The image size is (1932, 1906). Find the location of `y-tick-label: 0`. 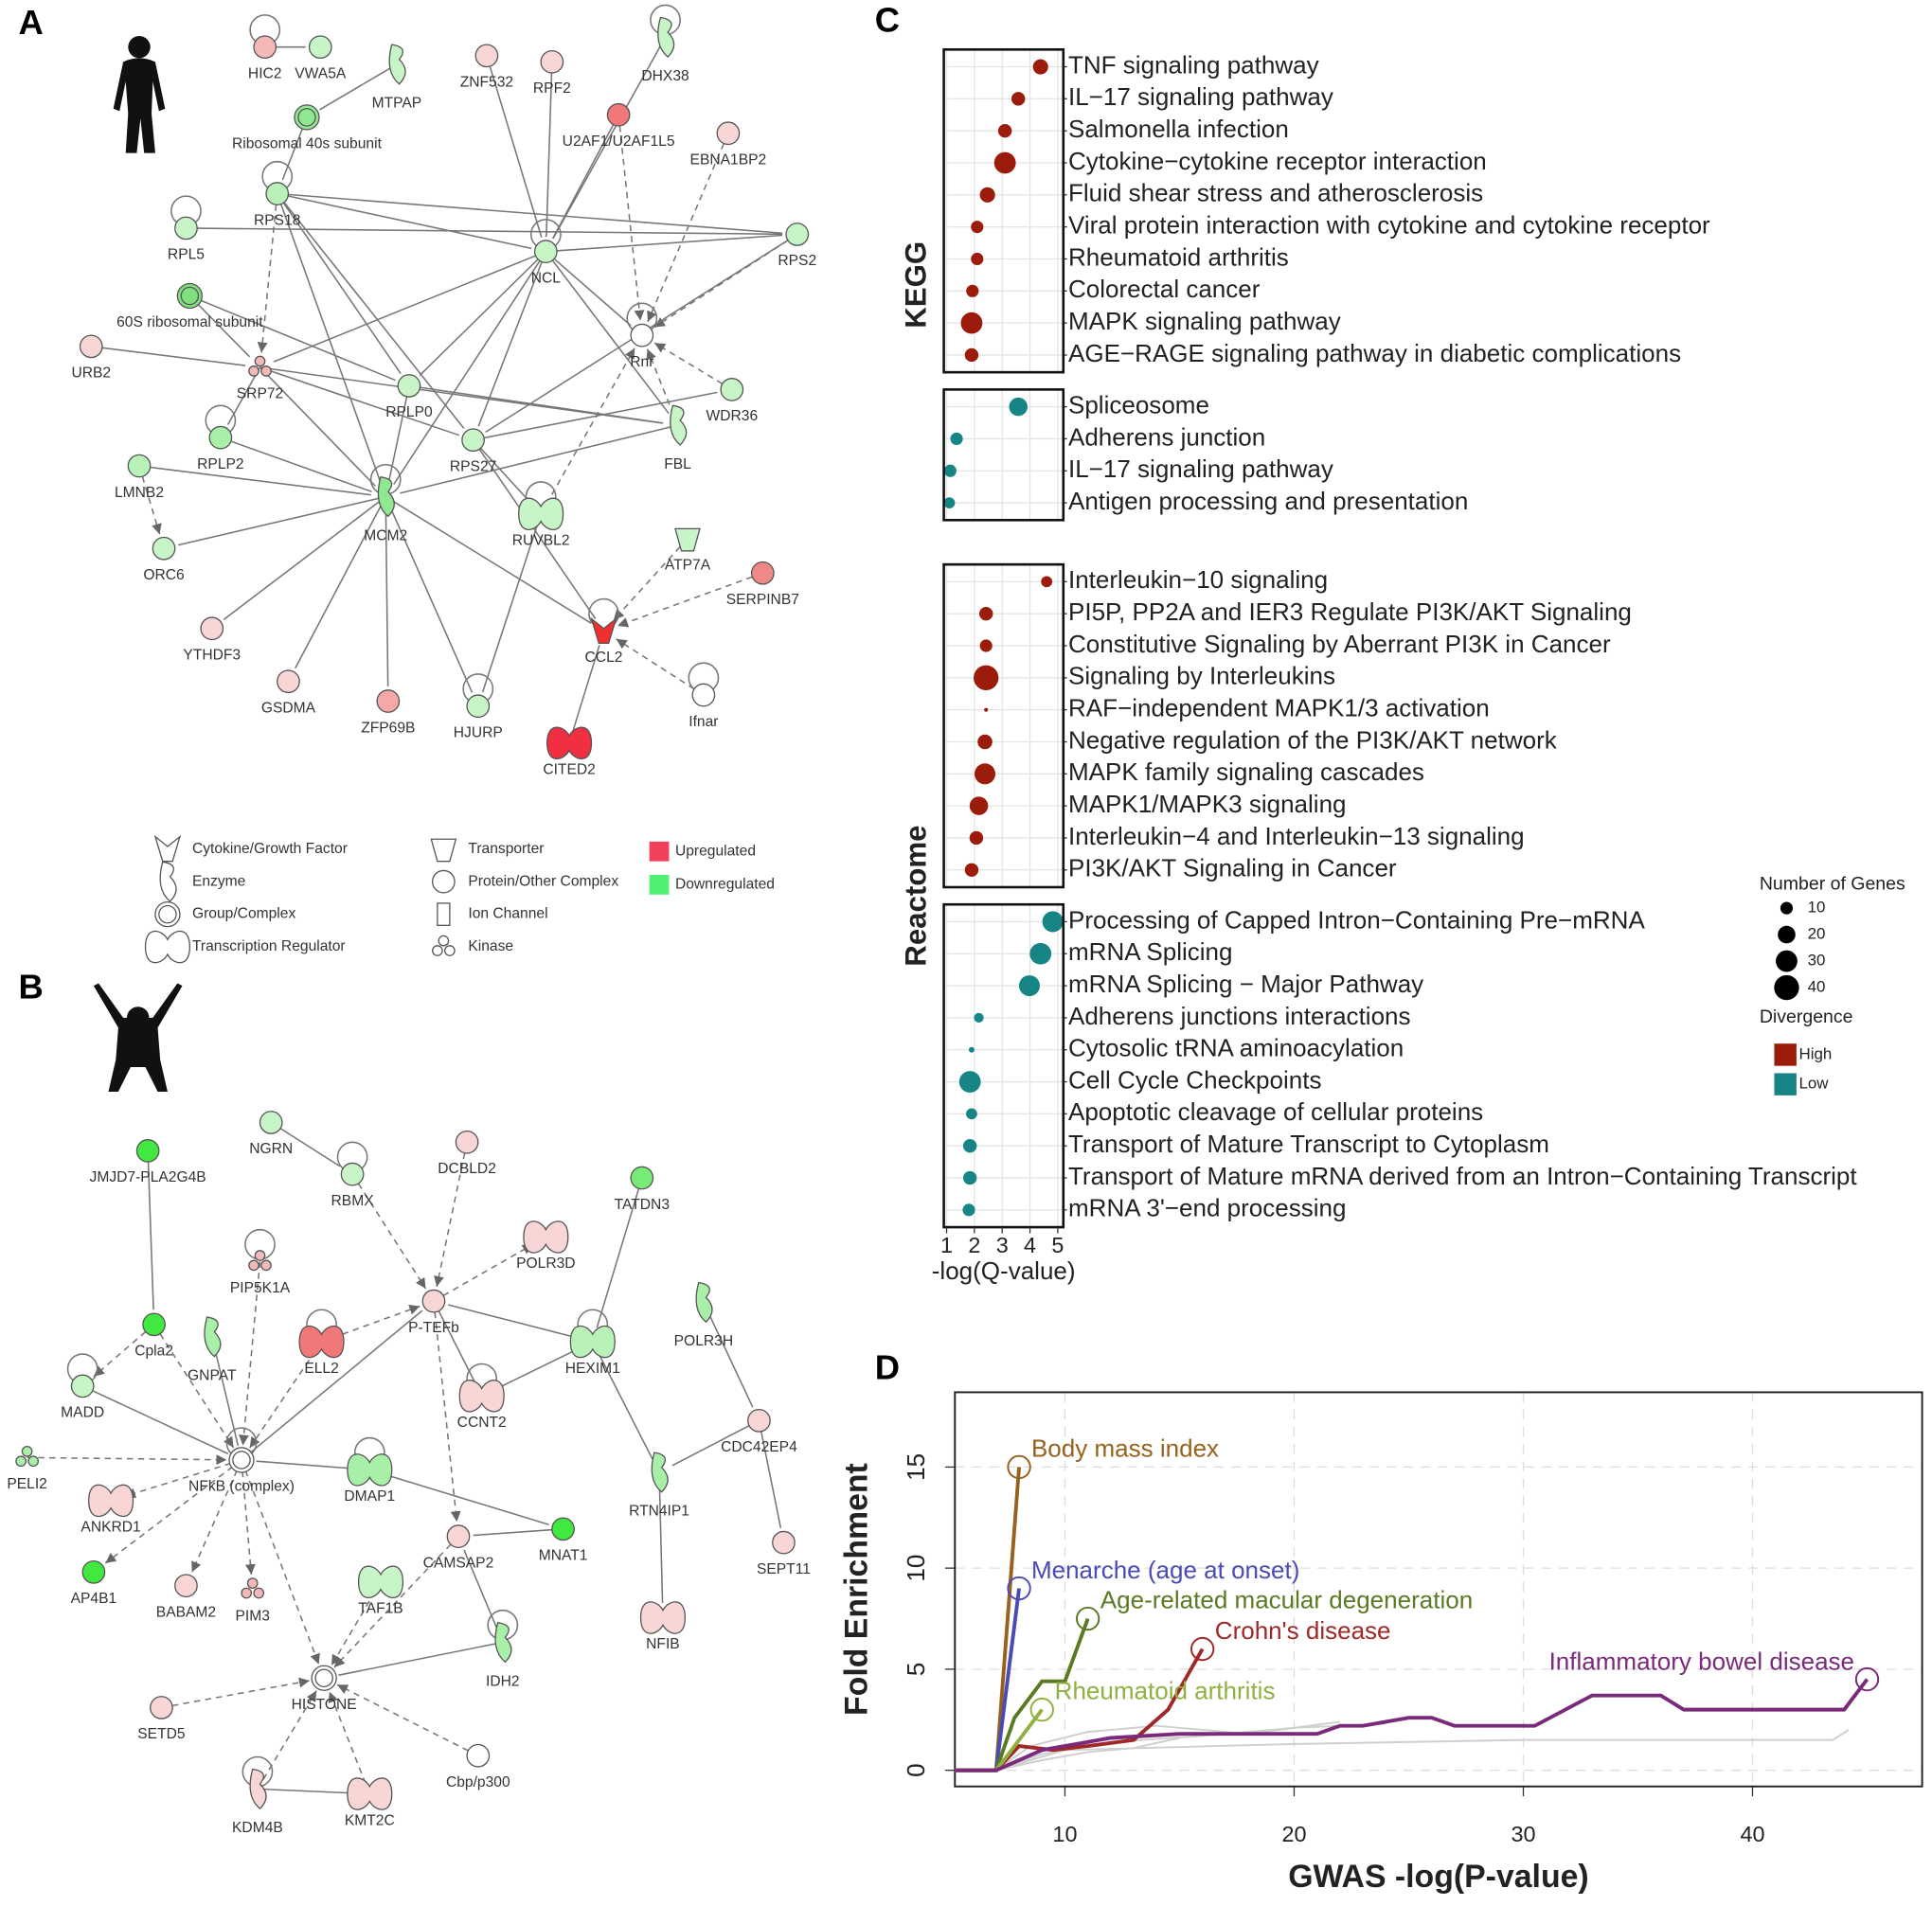

y-tick-label: 0 is located at coordinates (916, 1769).